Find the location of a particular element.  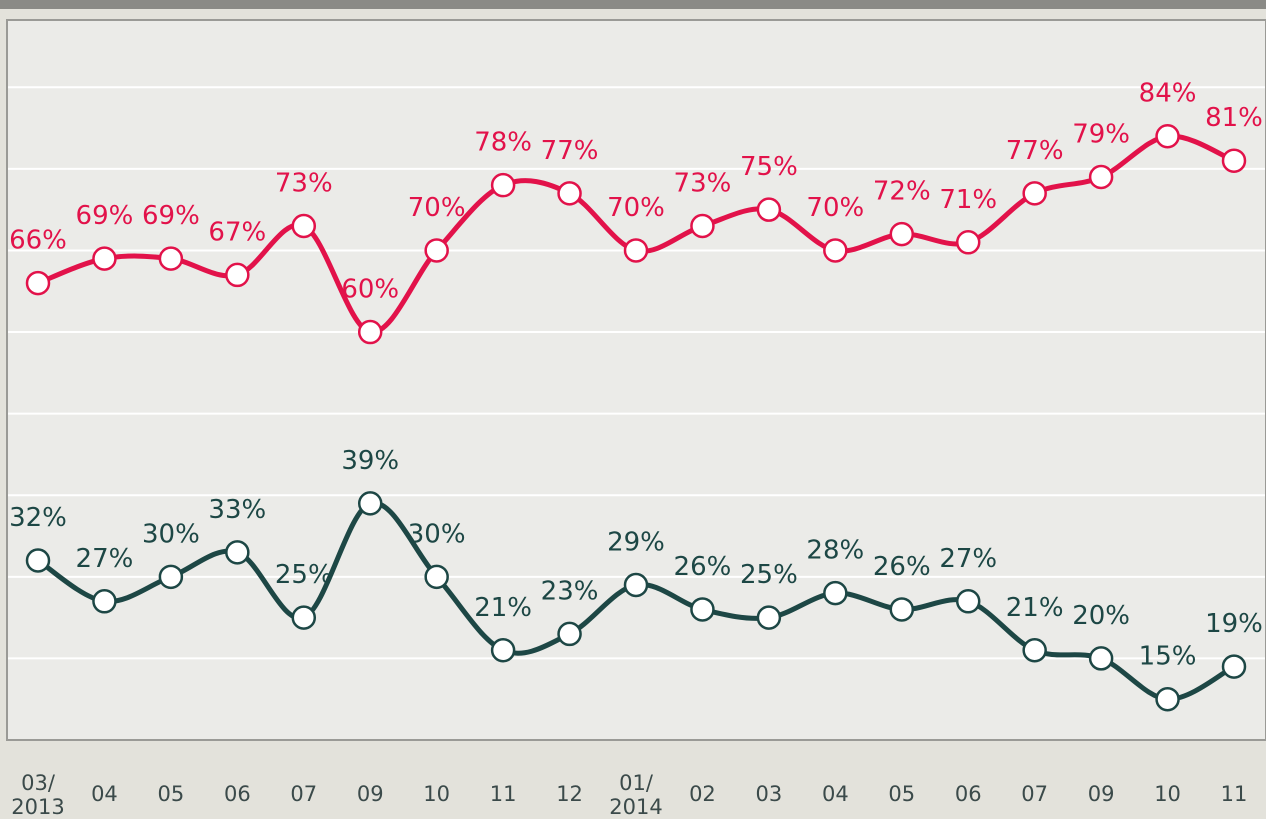

data-label: 23% is located at coordinates (570, 591).